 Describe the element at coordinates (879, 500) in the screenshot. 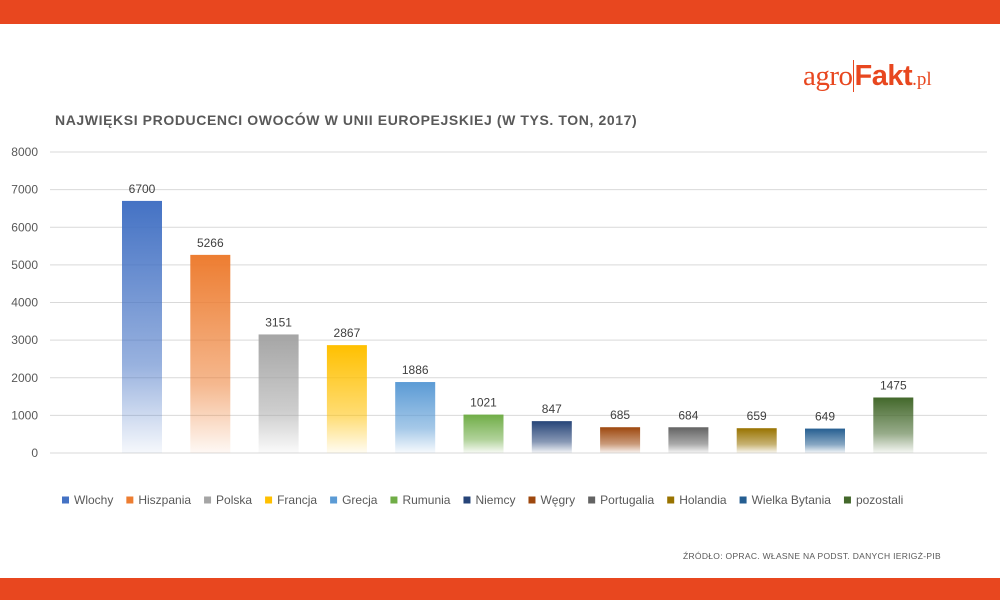

I see `legend-label: pozostali` at that location.